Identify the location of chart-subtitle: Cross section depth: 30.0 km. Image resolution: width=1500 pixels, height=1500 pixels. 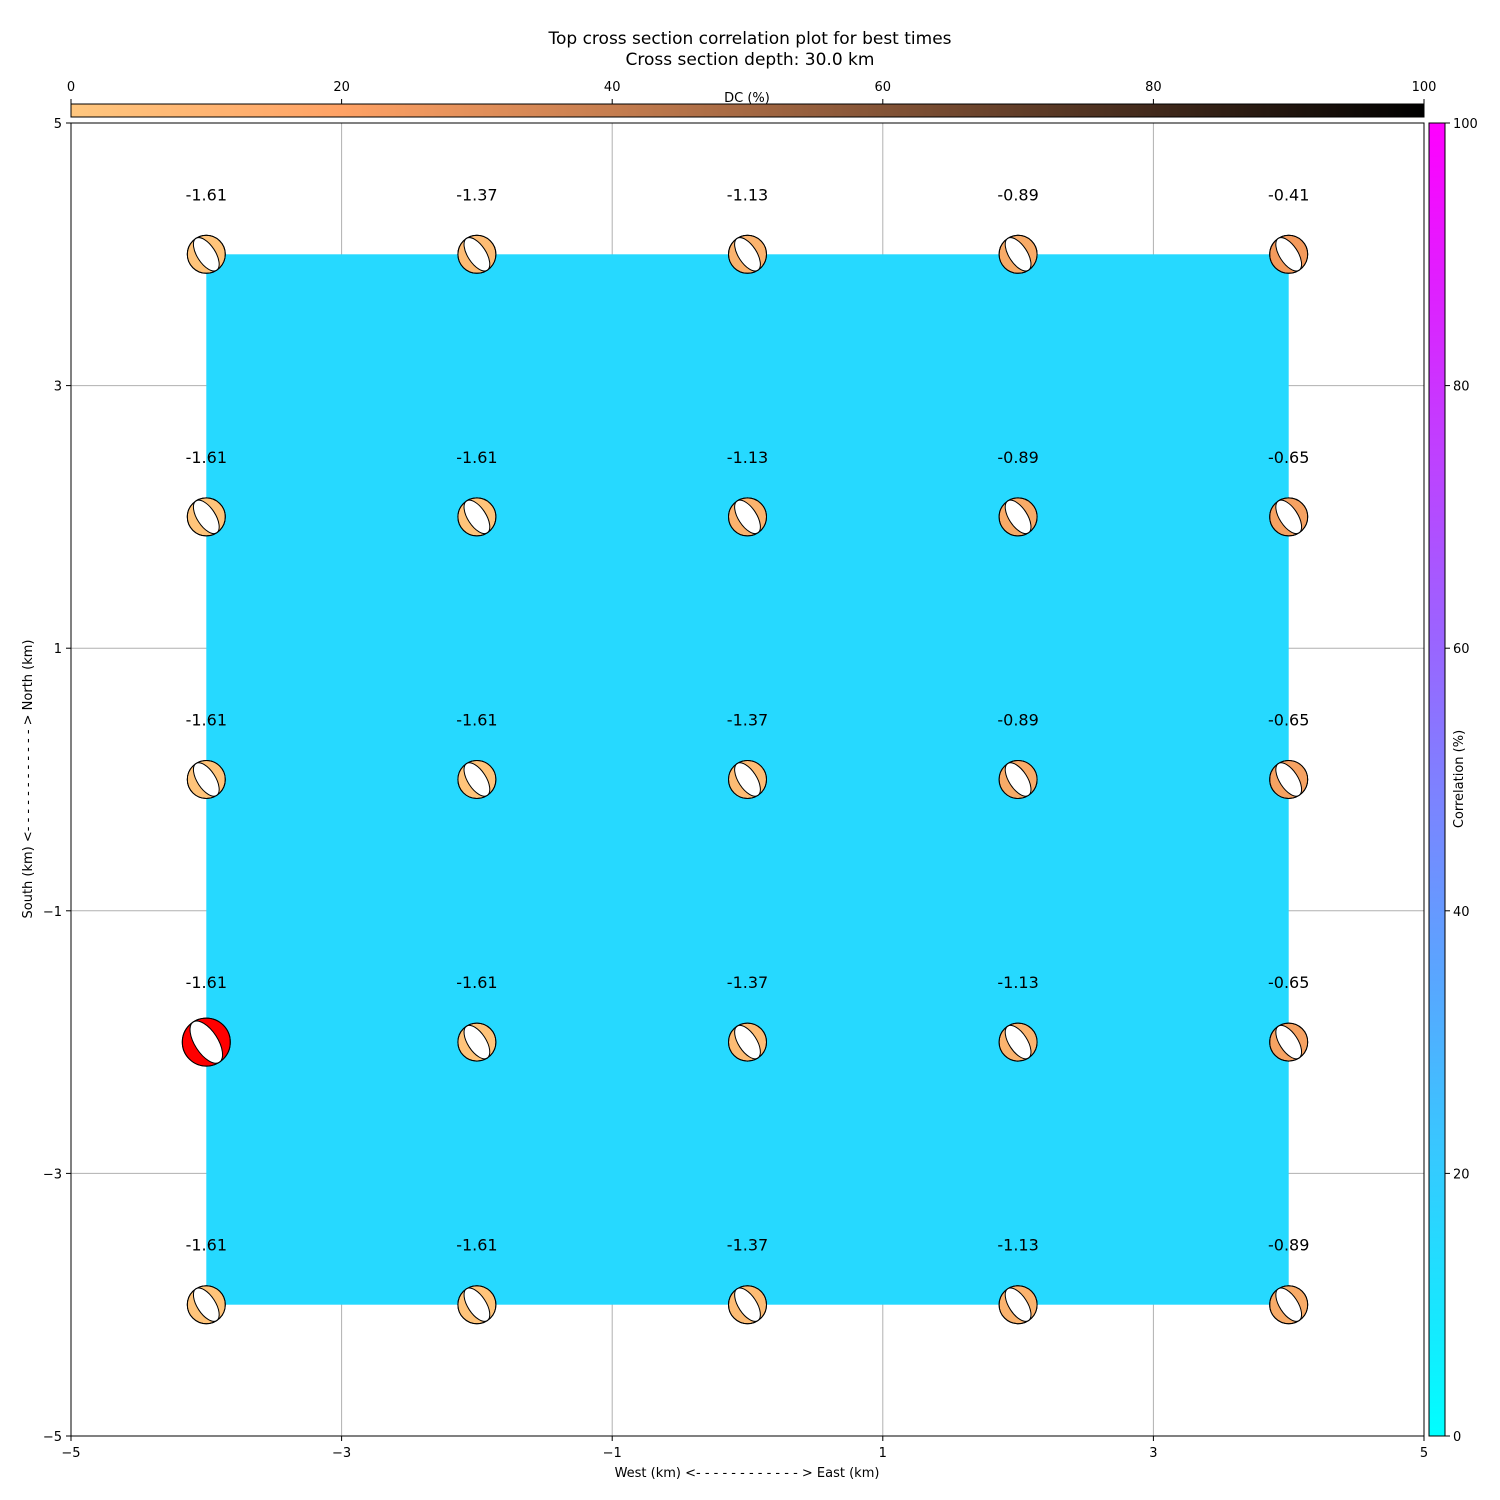
(750, 60).